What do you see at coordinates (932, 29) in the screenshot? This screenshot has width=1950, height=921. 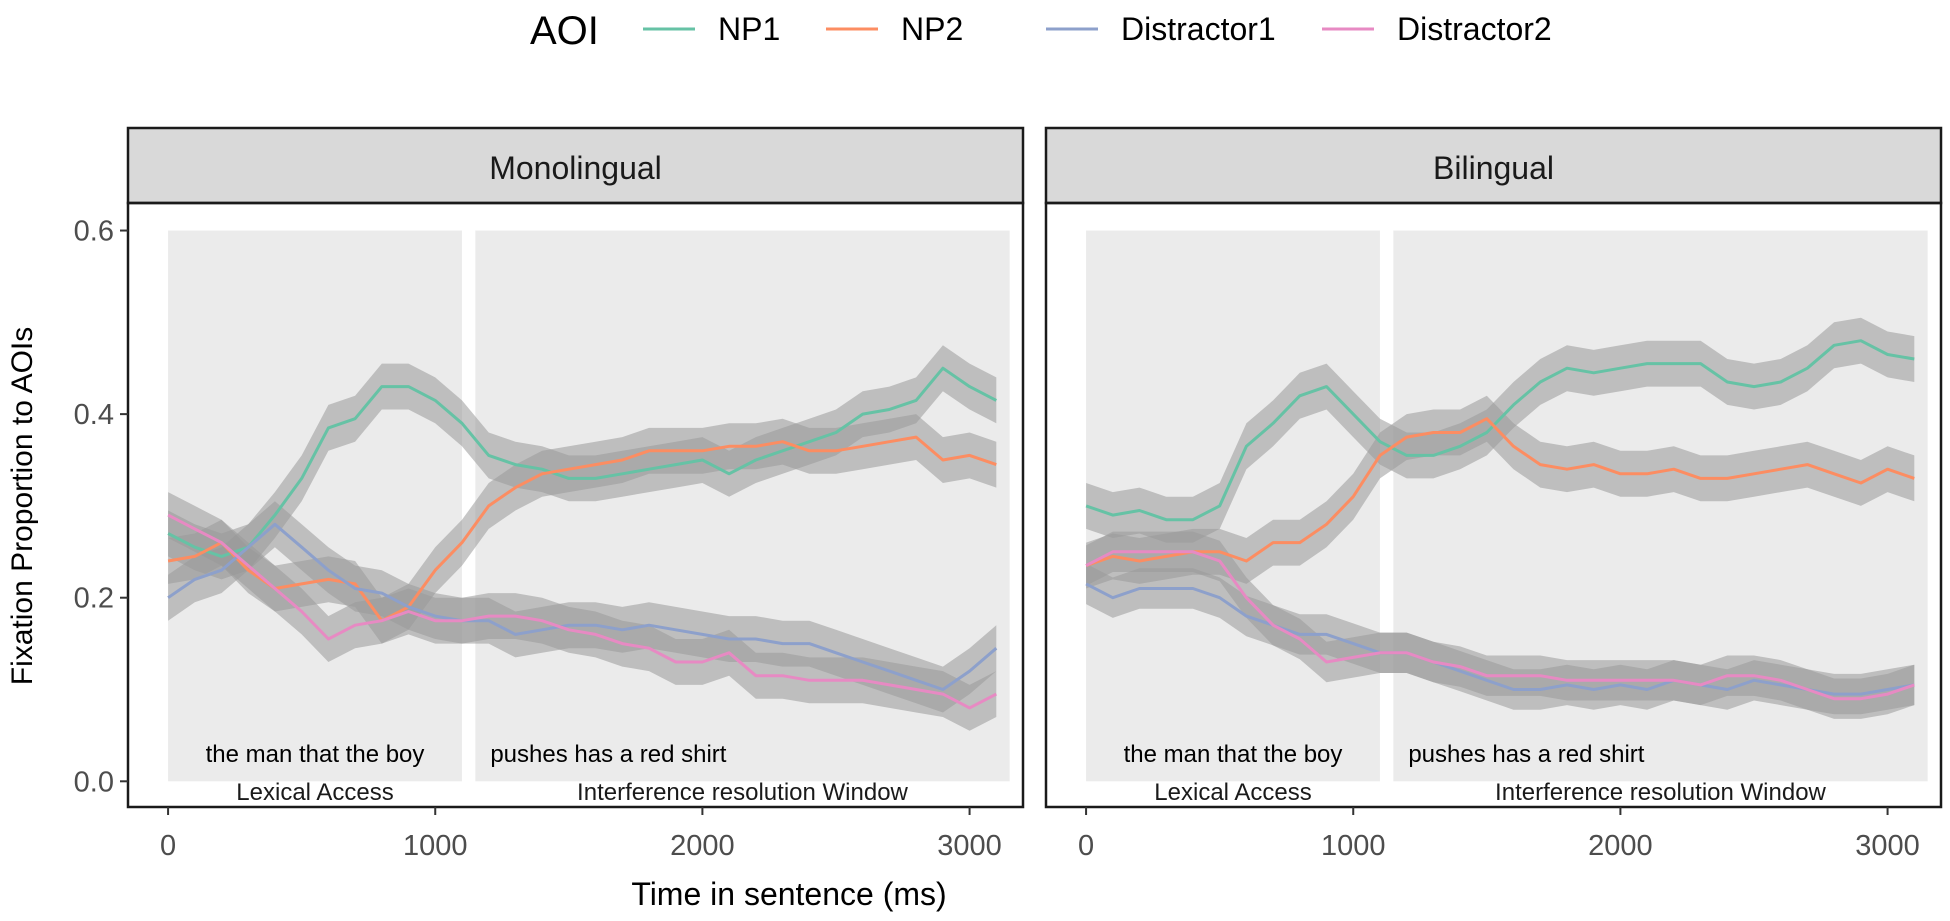 I see `legend-label-np2: NP2` at bounding box center [932, 29].